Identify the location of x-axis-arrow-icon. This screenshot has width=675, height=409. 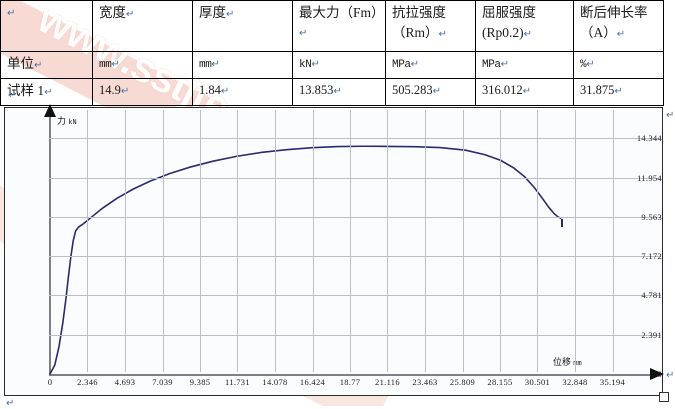
(657, 374).